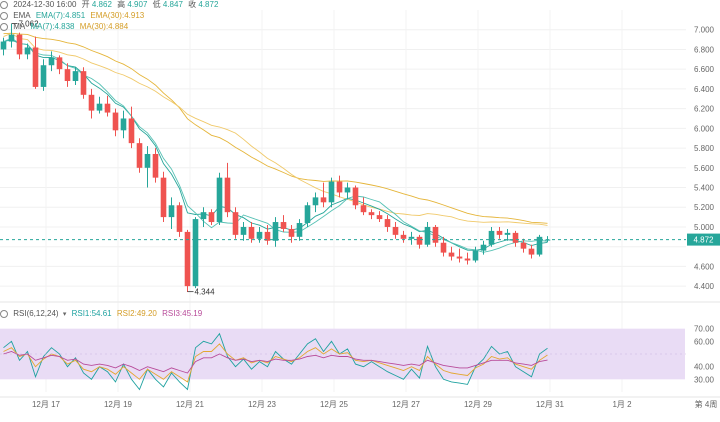 This screenshot has width=720, height=422. I want to click on legend-datetime: 2024-12-30 16:00, so click(45, 4).